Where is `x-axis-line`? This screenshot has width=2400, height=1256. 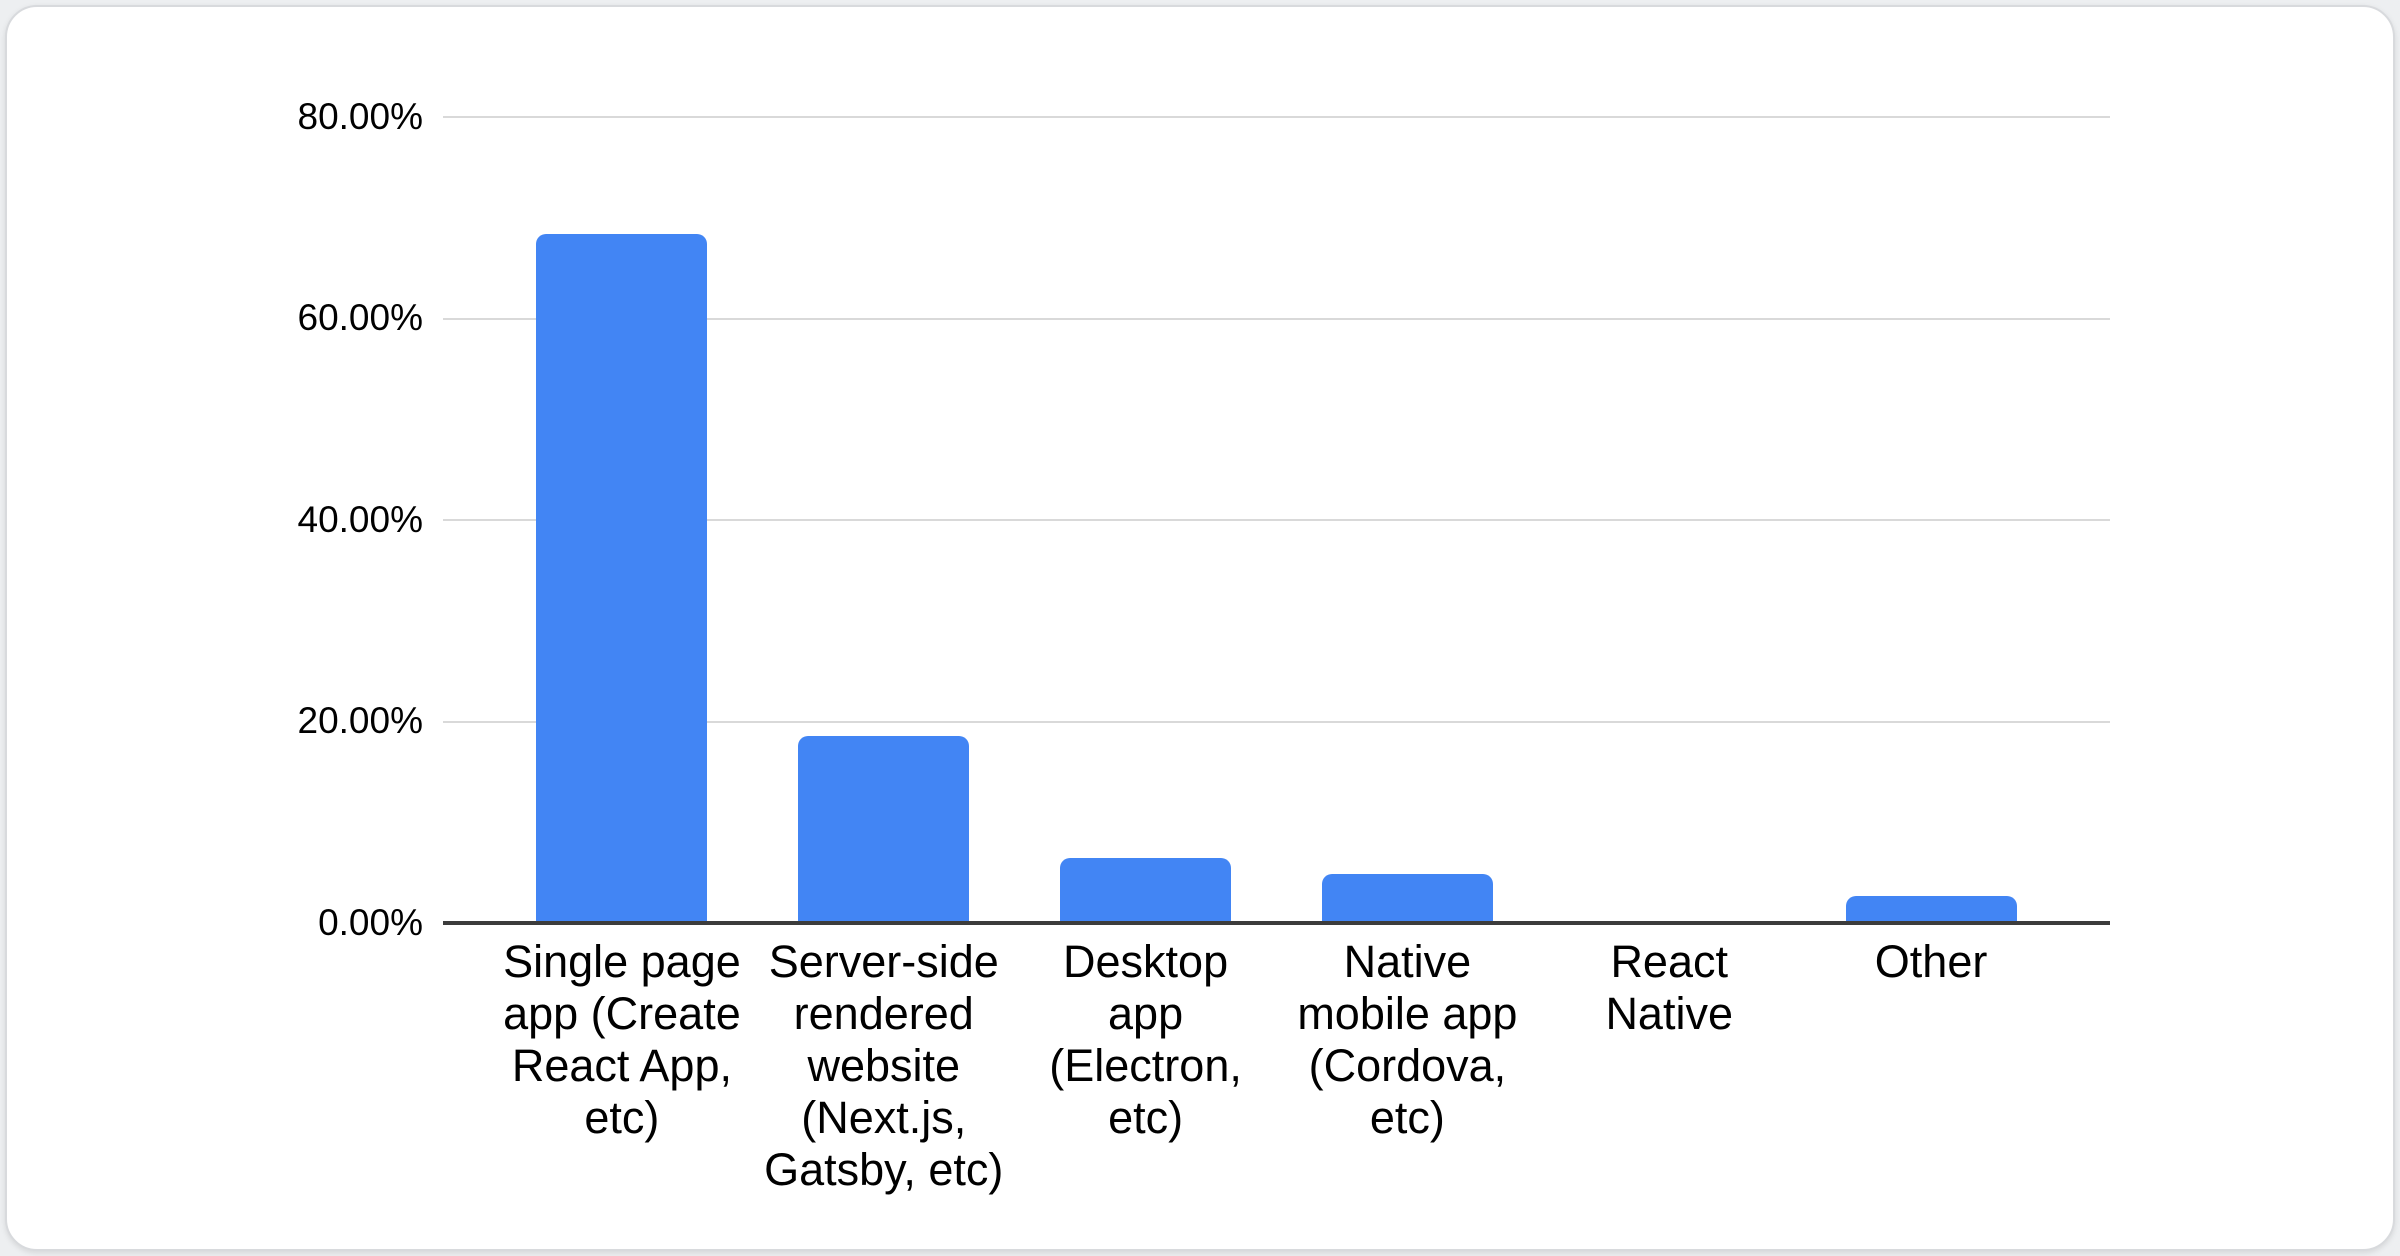 x-axis-line is located at coordinates (1276, 923).